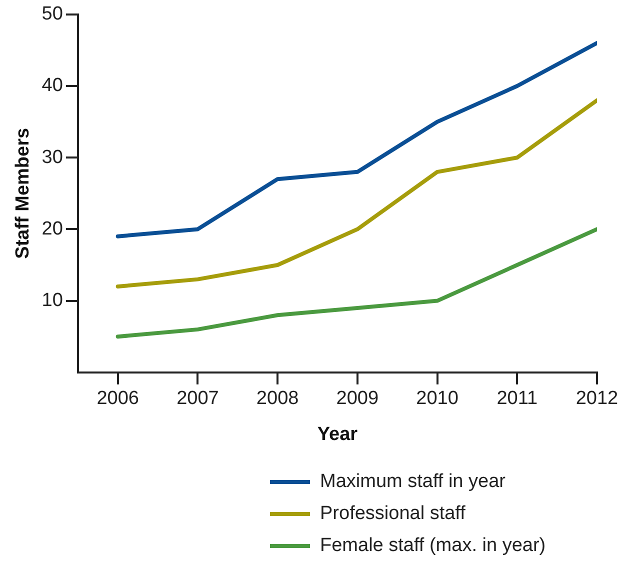 This screenshot has width=627, height=562. Describe the element at coordinates (52, 157) in the screenshot. I see `y-tick-label: 30` at that location.